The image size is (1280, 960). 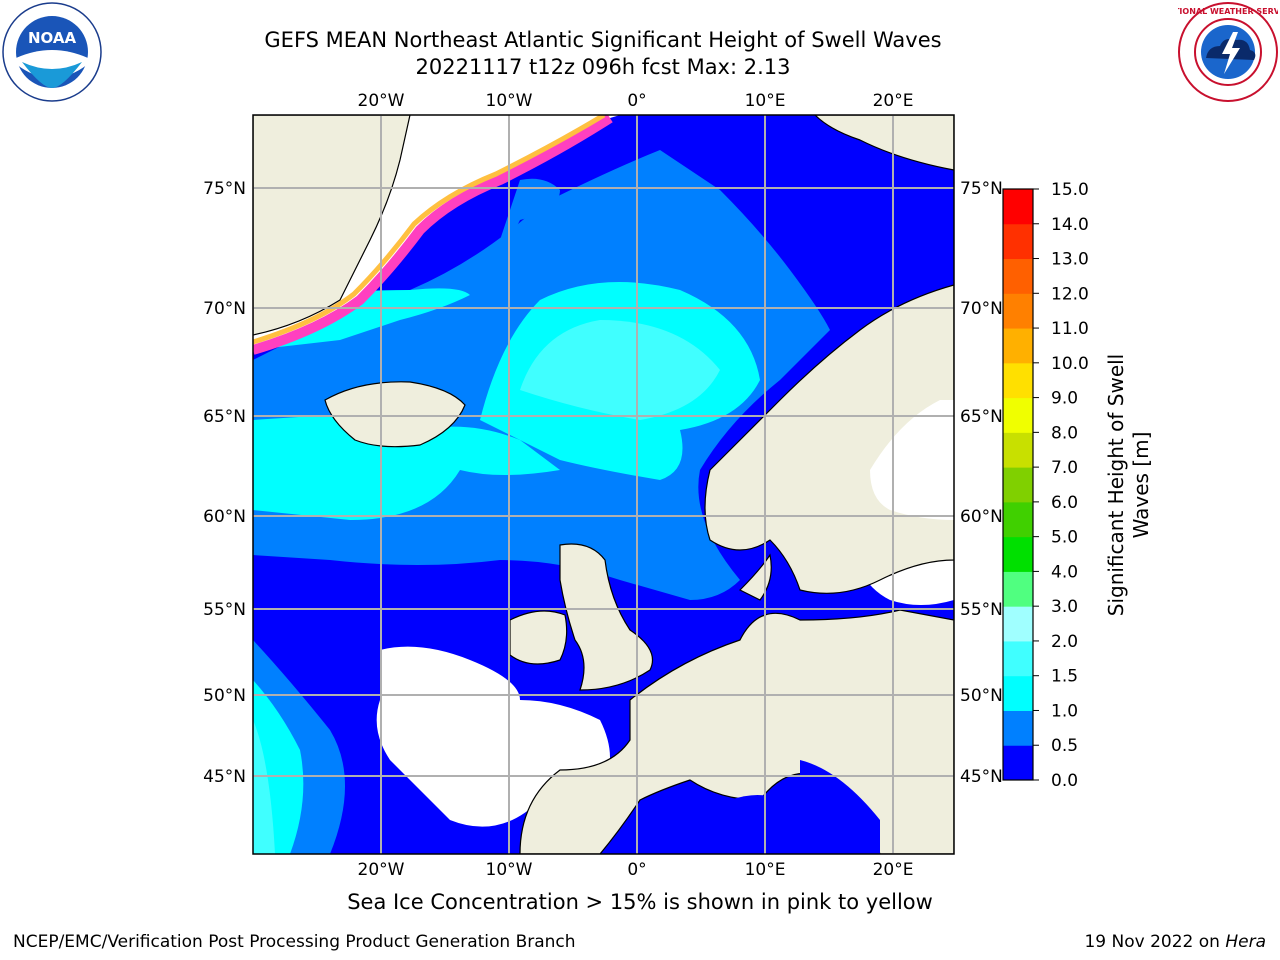 I want to click on lon-label-bottom: 0°, so click(x=636, y=870).